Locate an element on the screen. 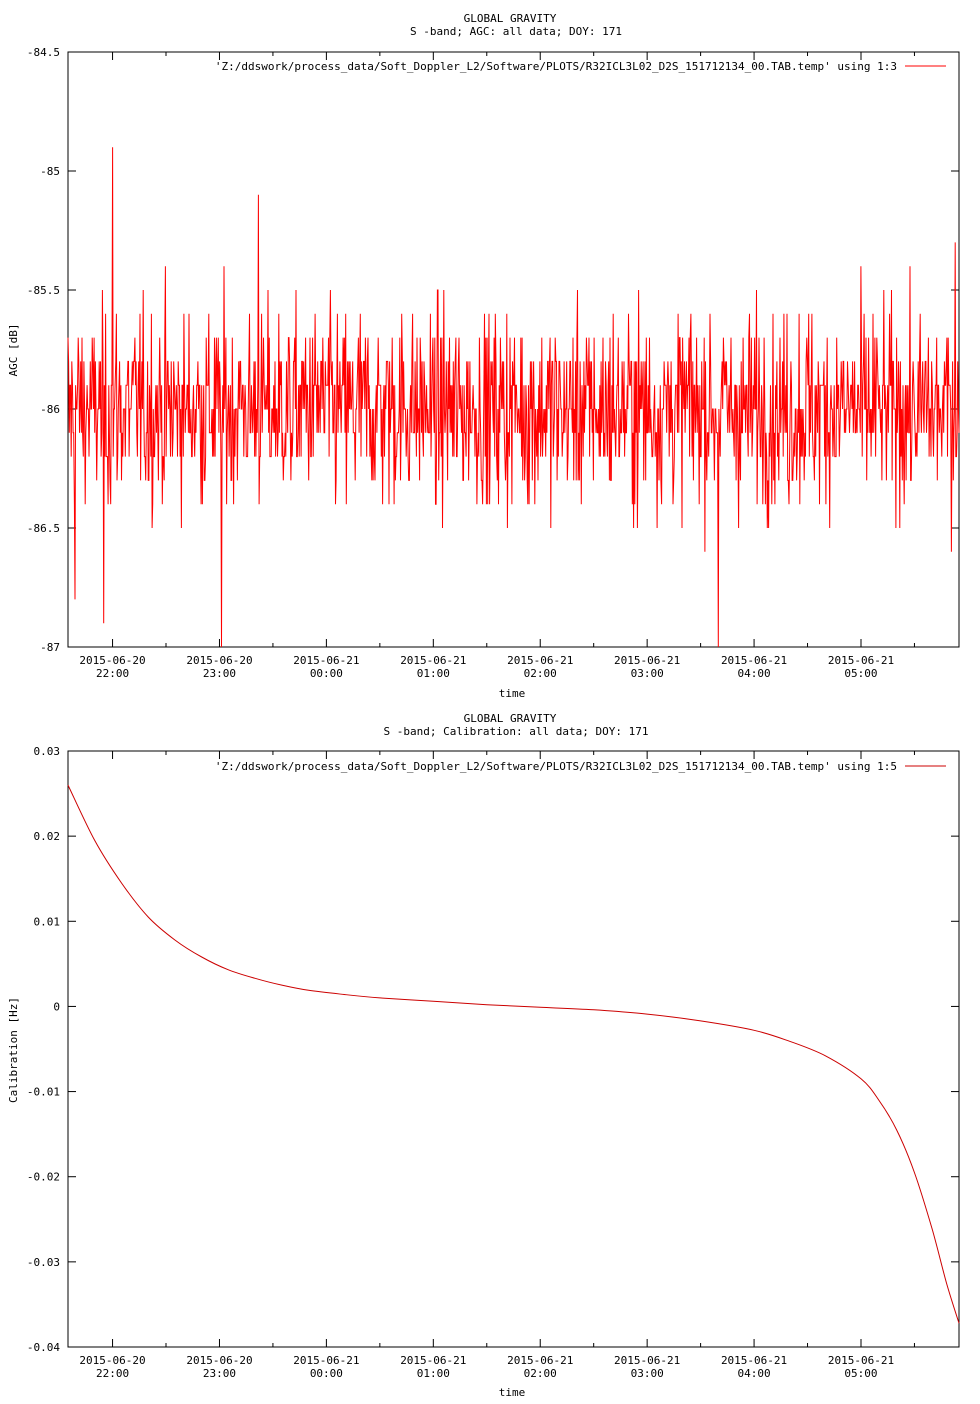 The width and height of the screenshot is (980, 1404). y-tick-label: -85 is located at coordinates (50, 171).